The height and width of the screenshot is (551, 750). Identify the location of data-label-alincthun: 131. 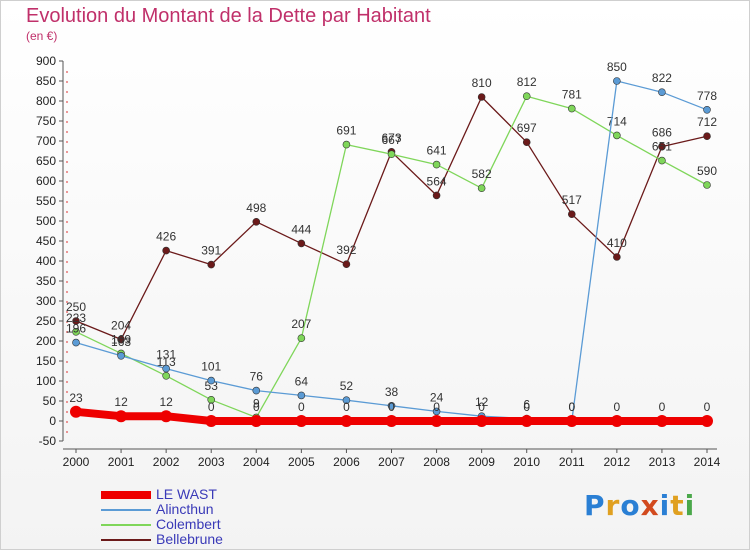
(166, 355).